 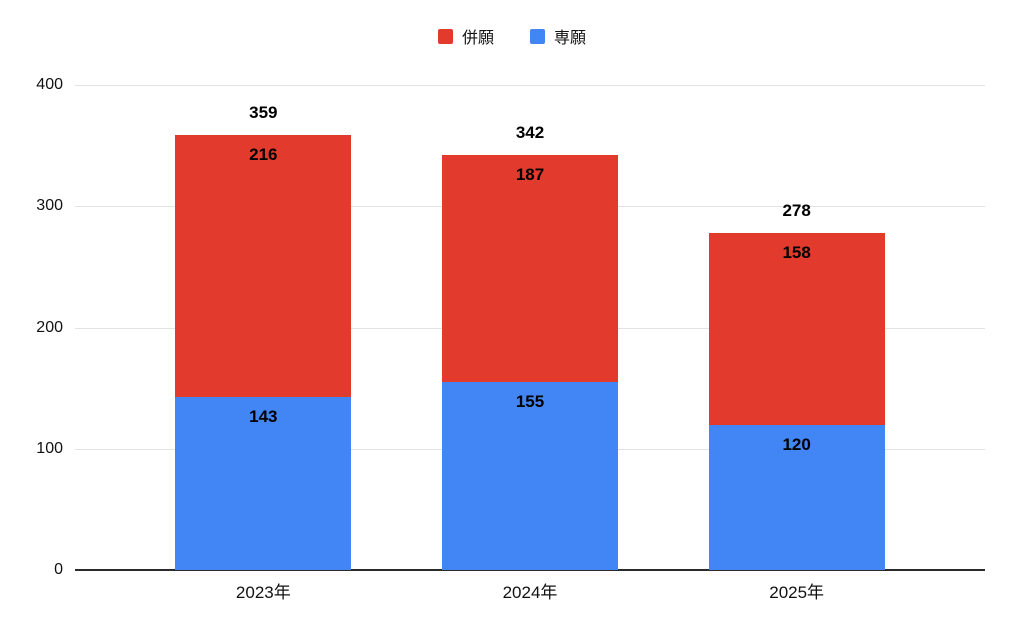 What do you see at coordinates (263, 154) in the screenshot?
I see `bar-value-label: 216` at bounding box center [263, 154].